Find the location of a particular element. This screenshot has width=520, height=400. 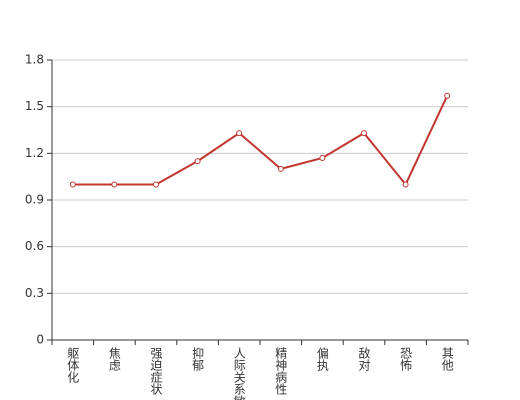

x-tick-label: 恐怖 is located at coordinates (406, 359).